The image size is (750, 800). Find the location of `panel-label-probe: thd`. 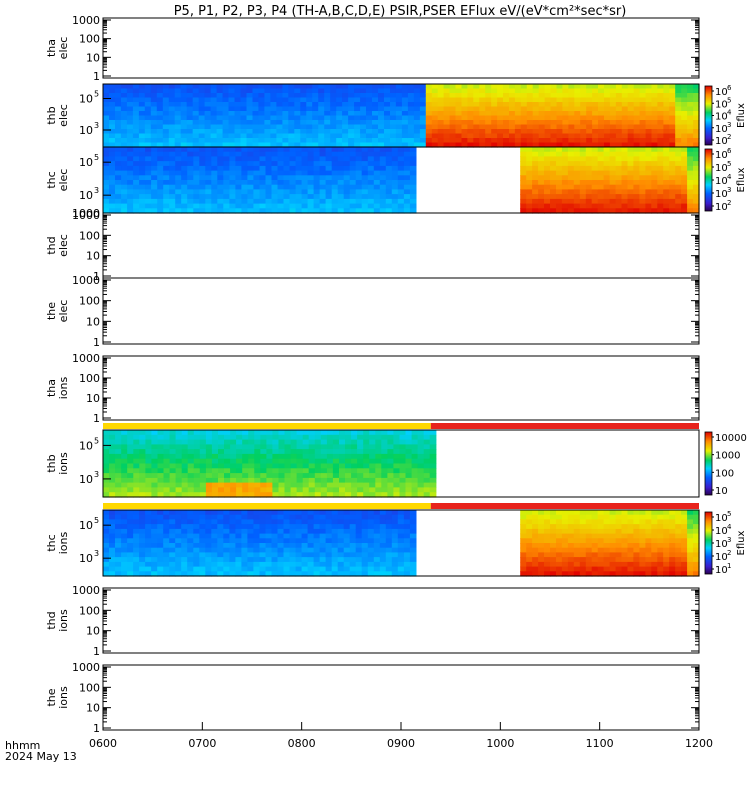

panel-label-probe: thd is located at coordinates (51, 620).